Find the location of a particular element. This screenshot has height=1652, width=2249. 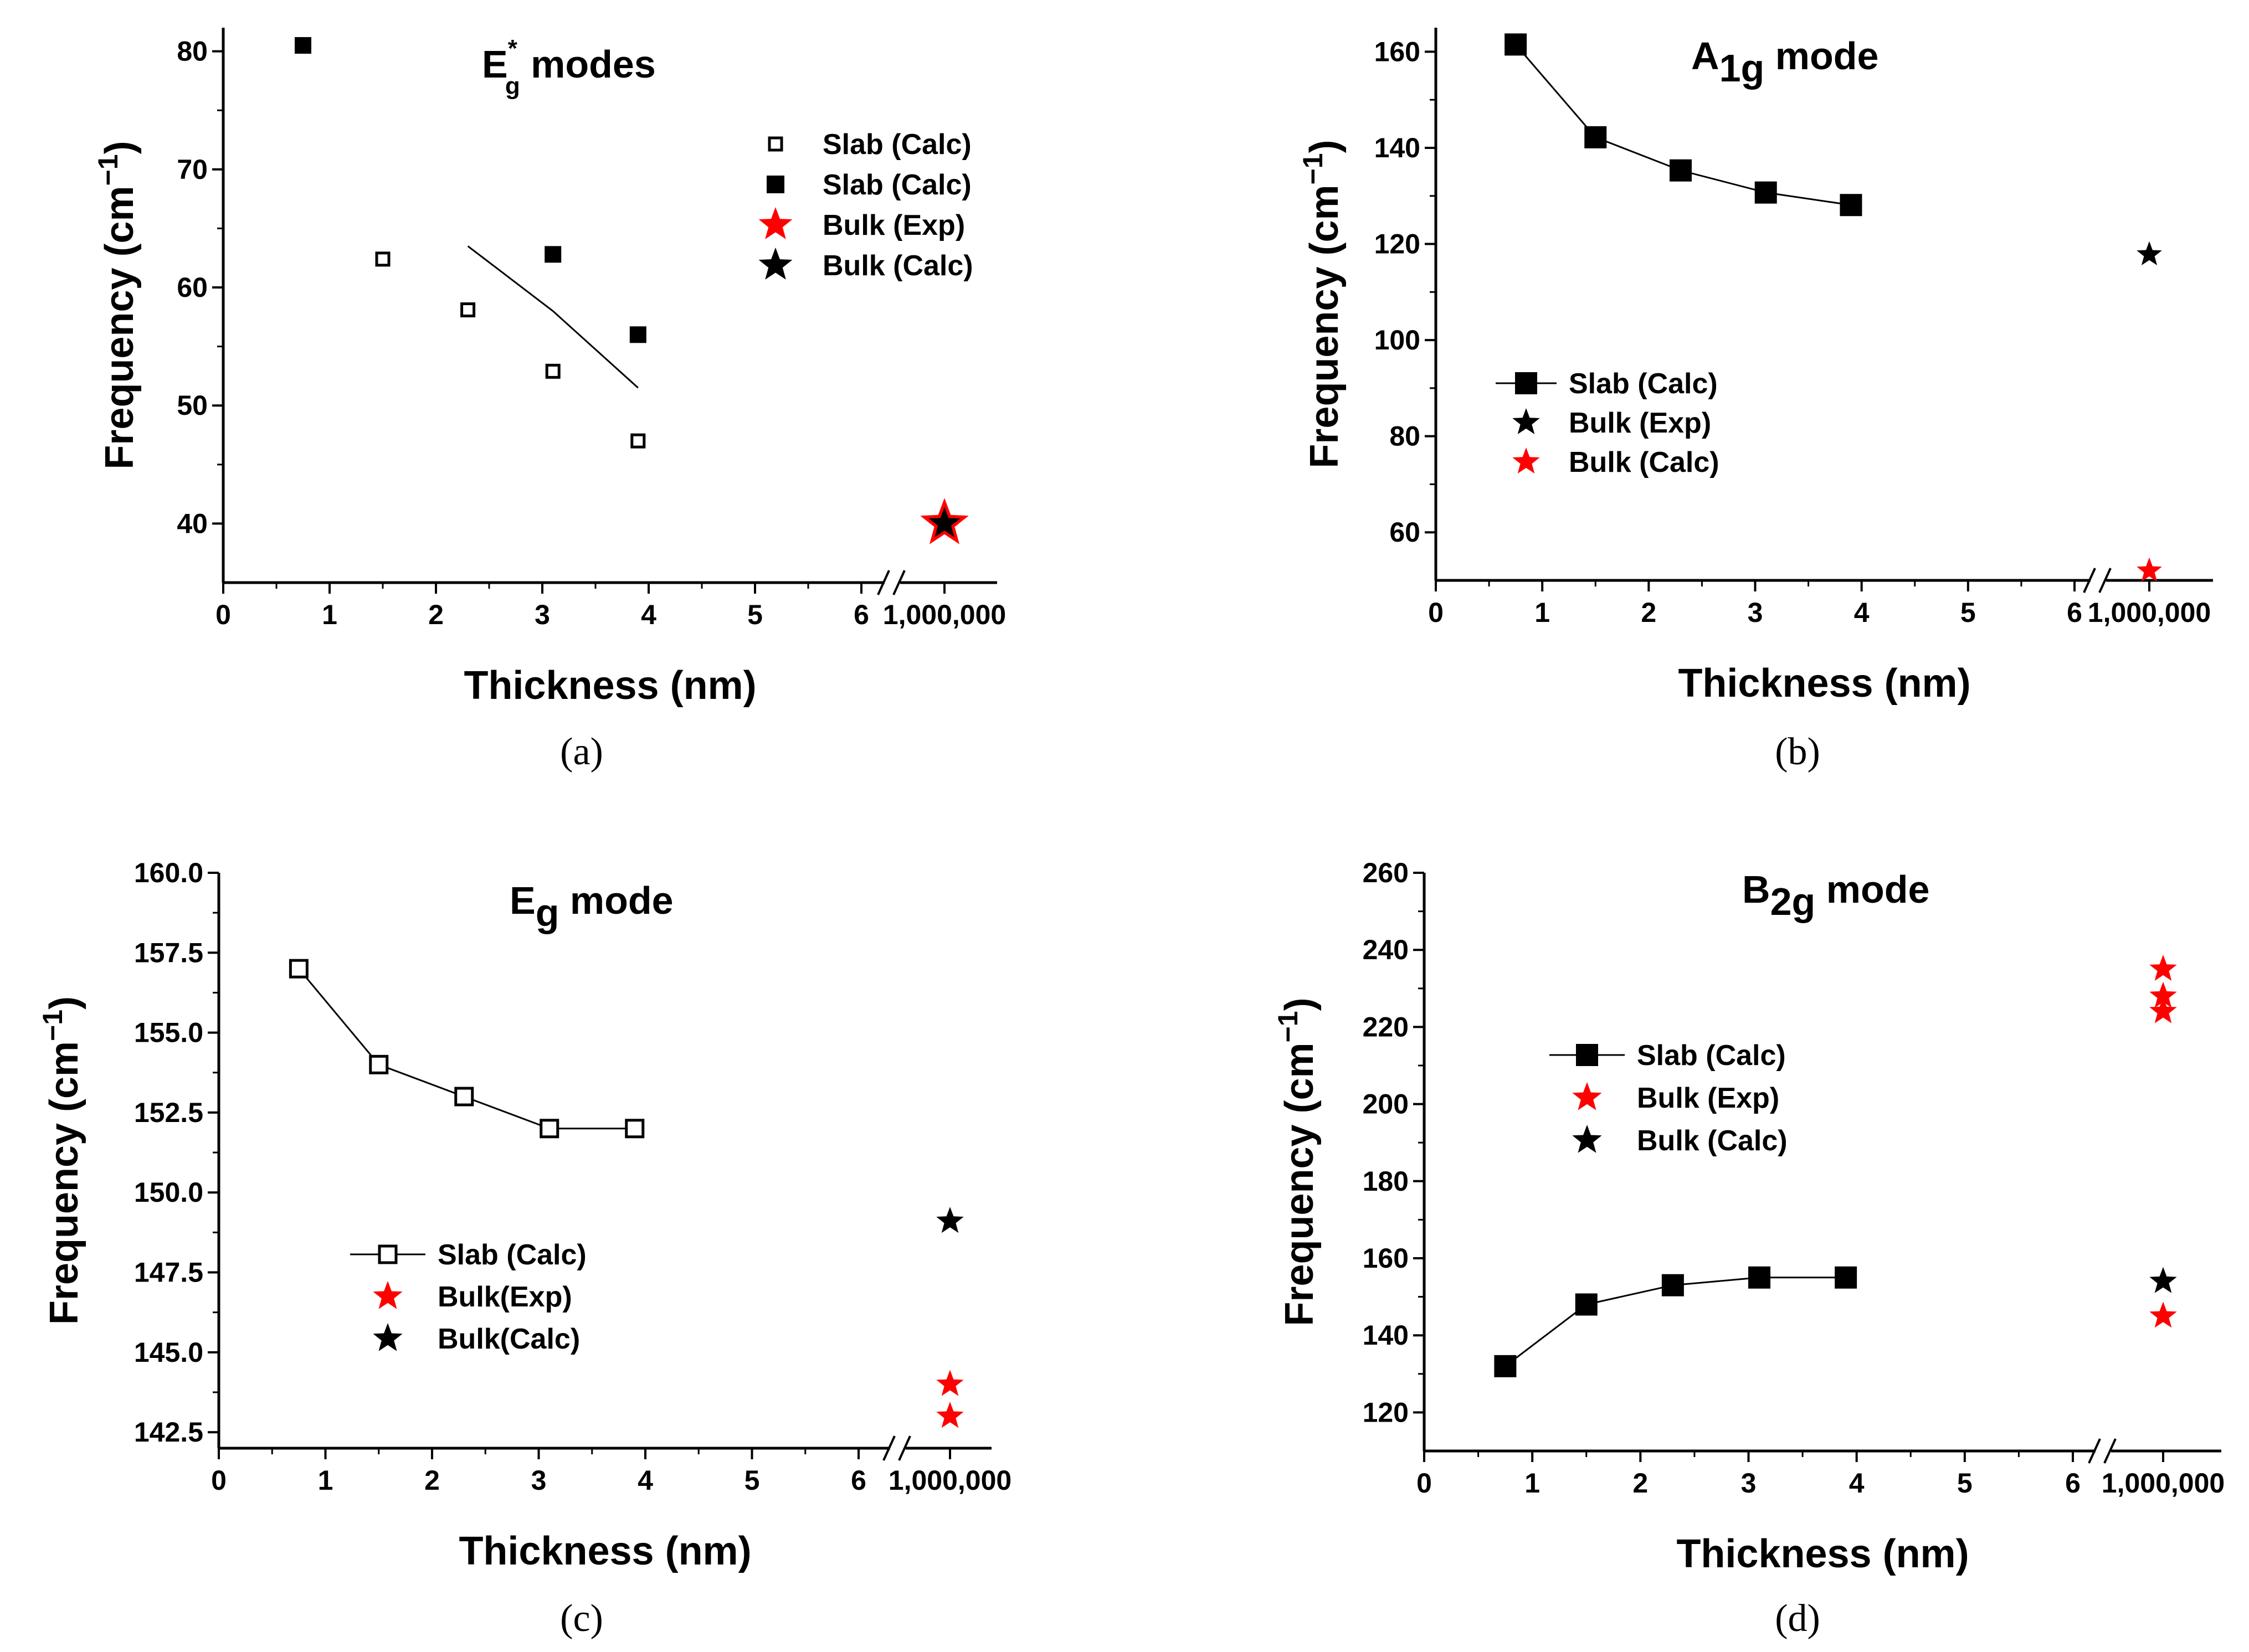

chart-title: Eg mode is located at coordinates (592, 906).